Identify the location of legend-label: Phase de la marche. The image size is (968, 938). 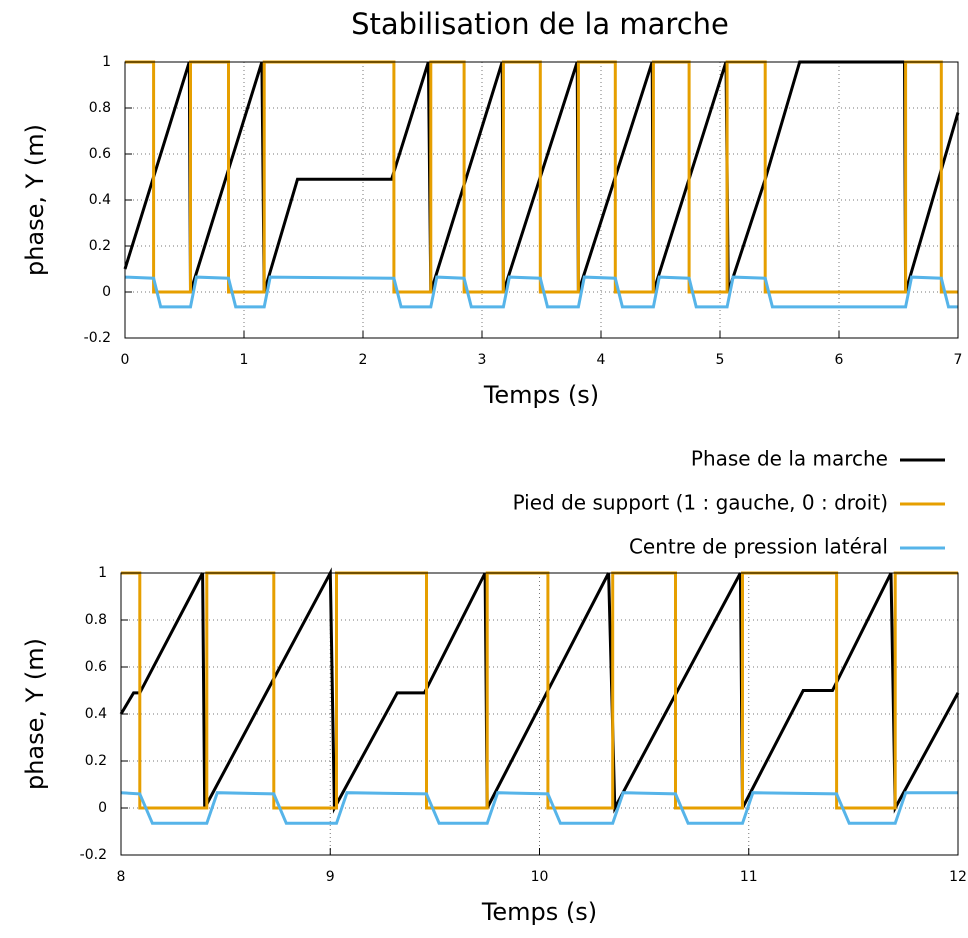
(789, 459).